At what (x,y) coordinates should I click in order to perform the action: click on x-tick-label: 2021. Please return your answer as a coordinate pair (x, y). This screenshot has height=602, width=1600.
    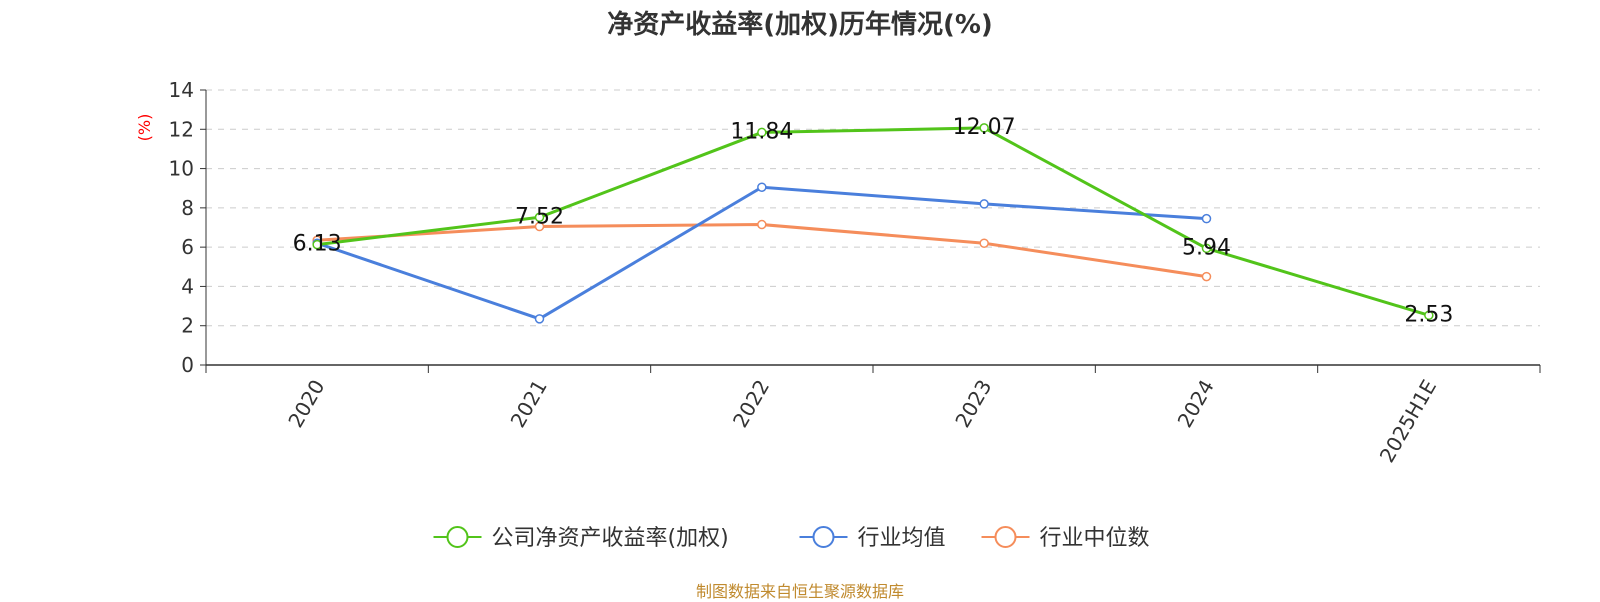
    Looking at the image, I should click on (529, 404).